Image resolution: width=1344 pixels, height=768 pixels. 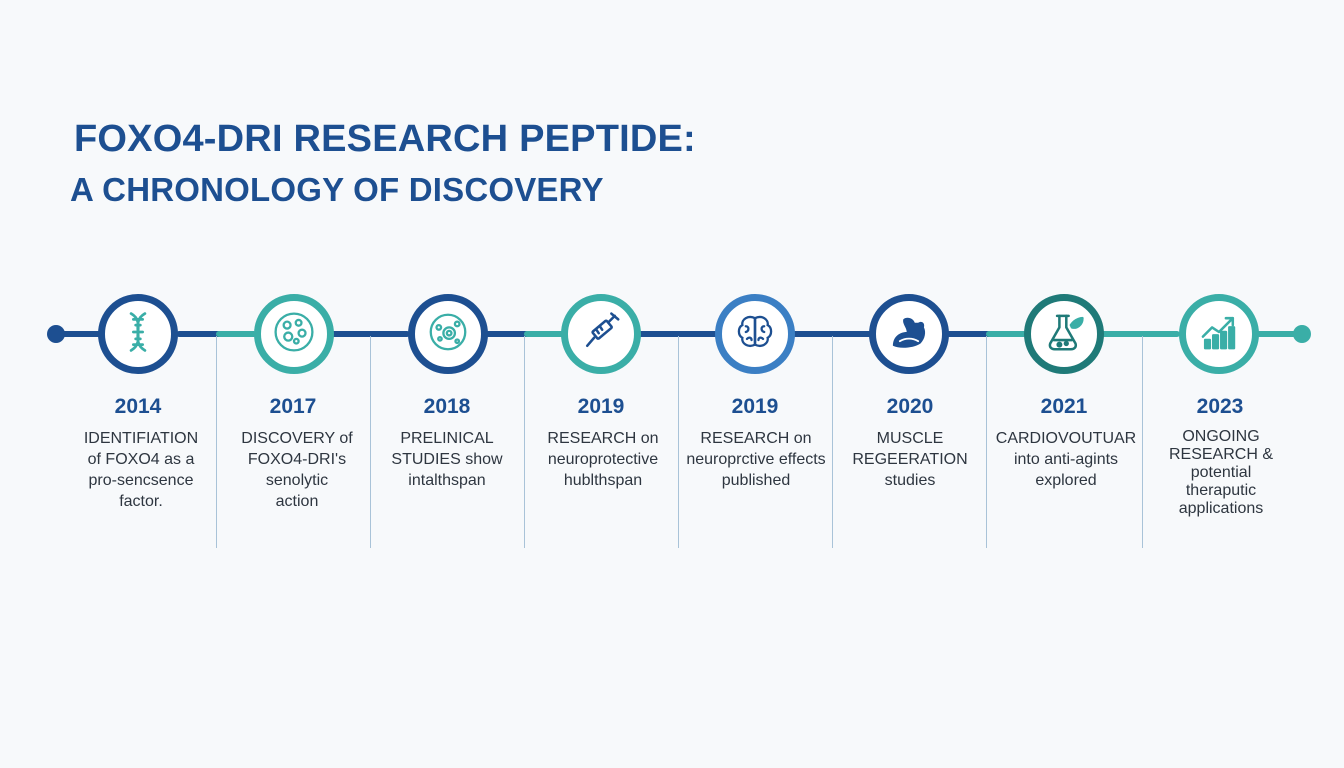 I want to click on milestone-node-2017, so click(x=294, y=334).